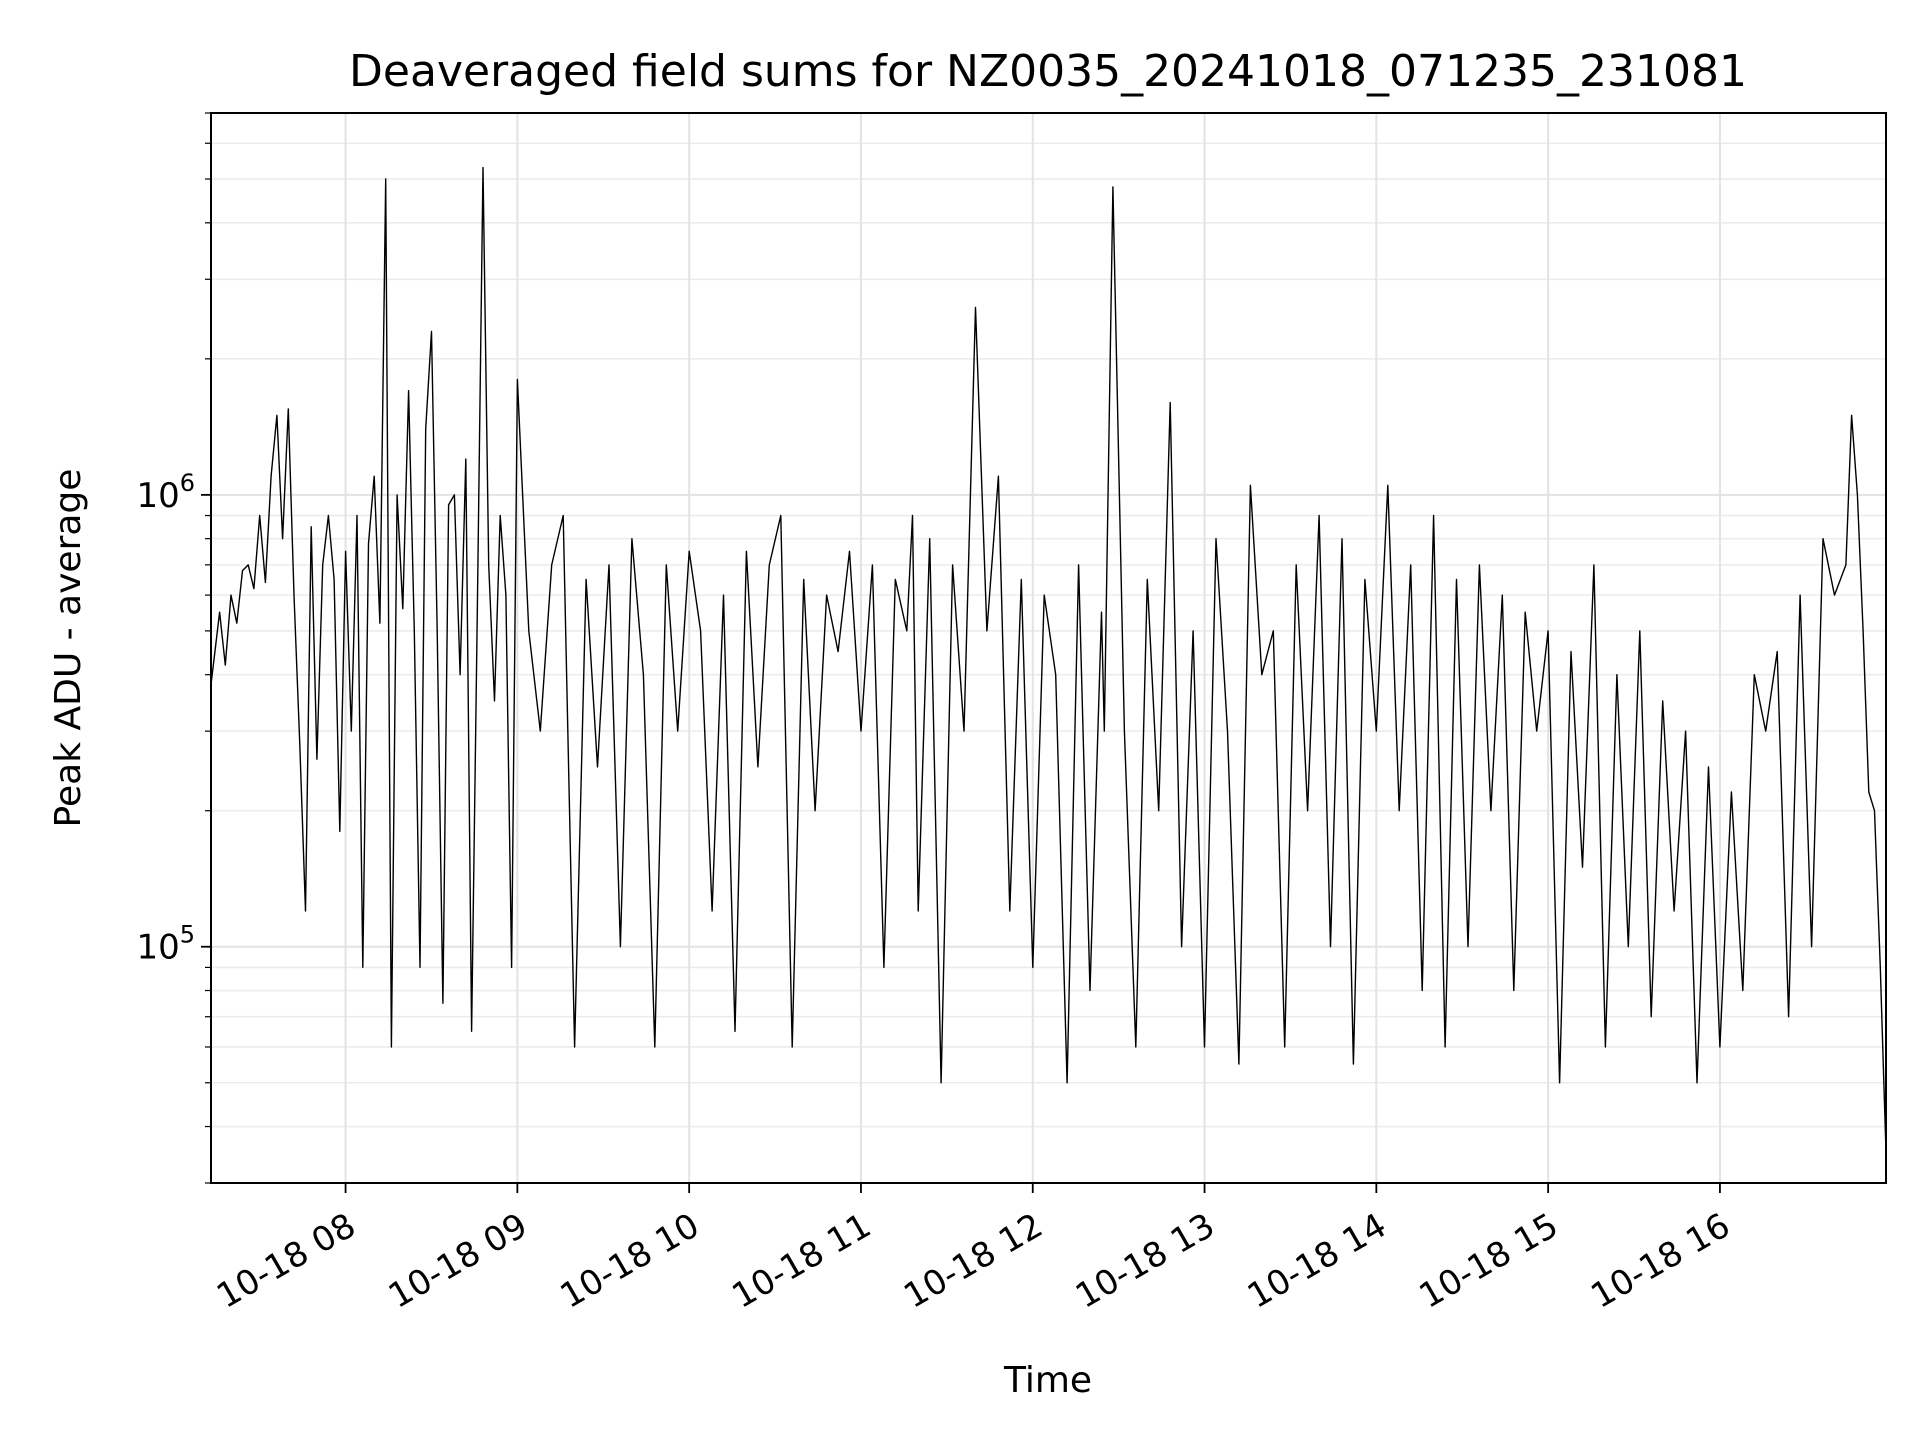  I want to click on y-tick-label: 10⁶, so click(165, 492).